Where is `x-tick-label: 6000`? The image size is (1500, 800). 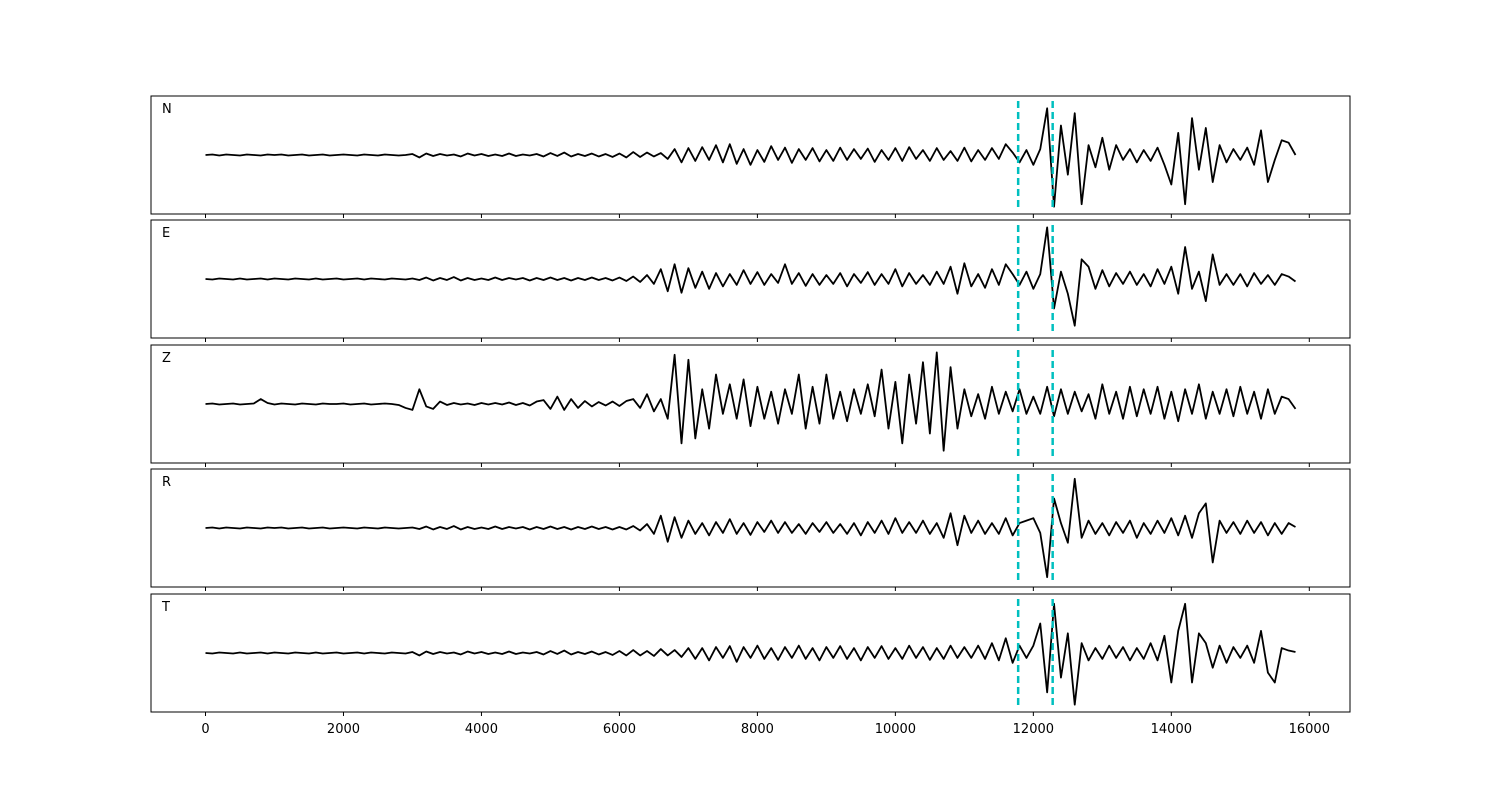
x-tick-label: 6000 is located at coordinates (619, 729).